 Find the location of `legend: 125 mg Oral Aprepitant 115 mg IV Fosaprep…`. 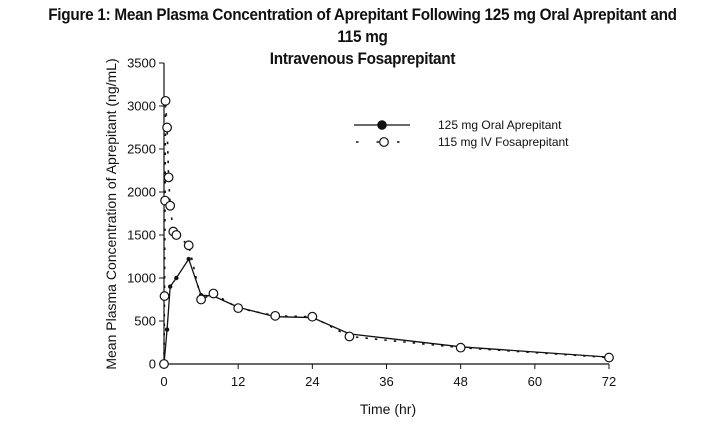

legend: 125 mg Oral Aprepitant 115 mg IV Fosaprep… is located at coordinates (461, 133).